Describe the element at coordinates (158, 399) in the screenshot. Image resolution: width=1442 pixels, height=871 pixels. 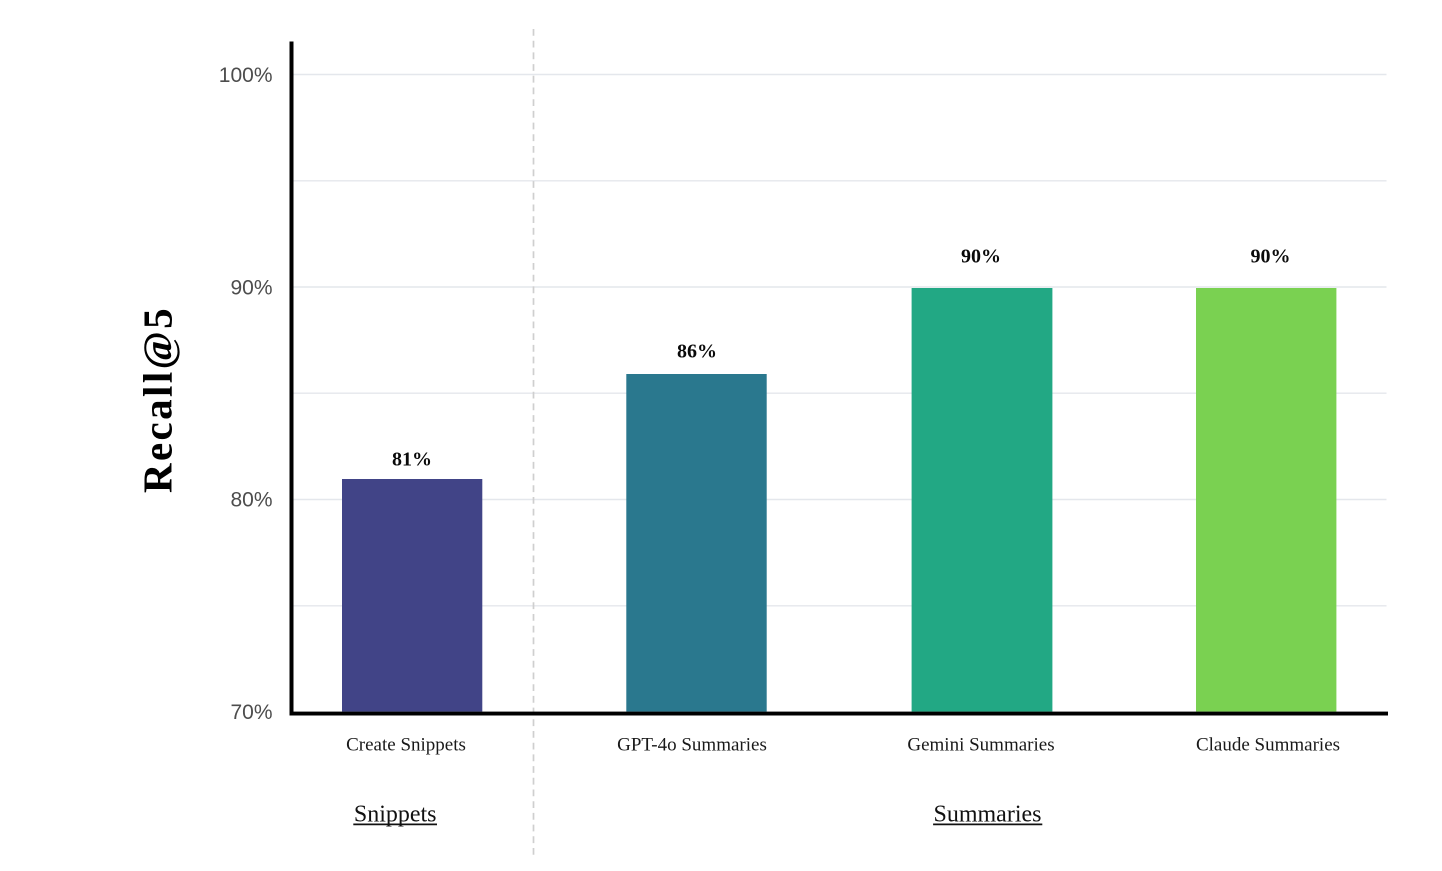
I see `svg-text: Recall@5` at that location.